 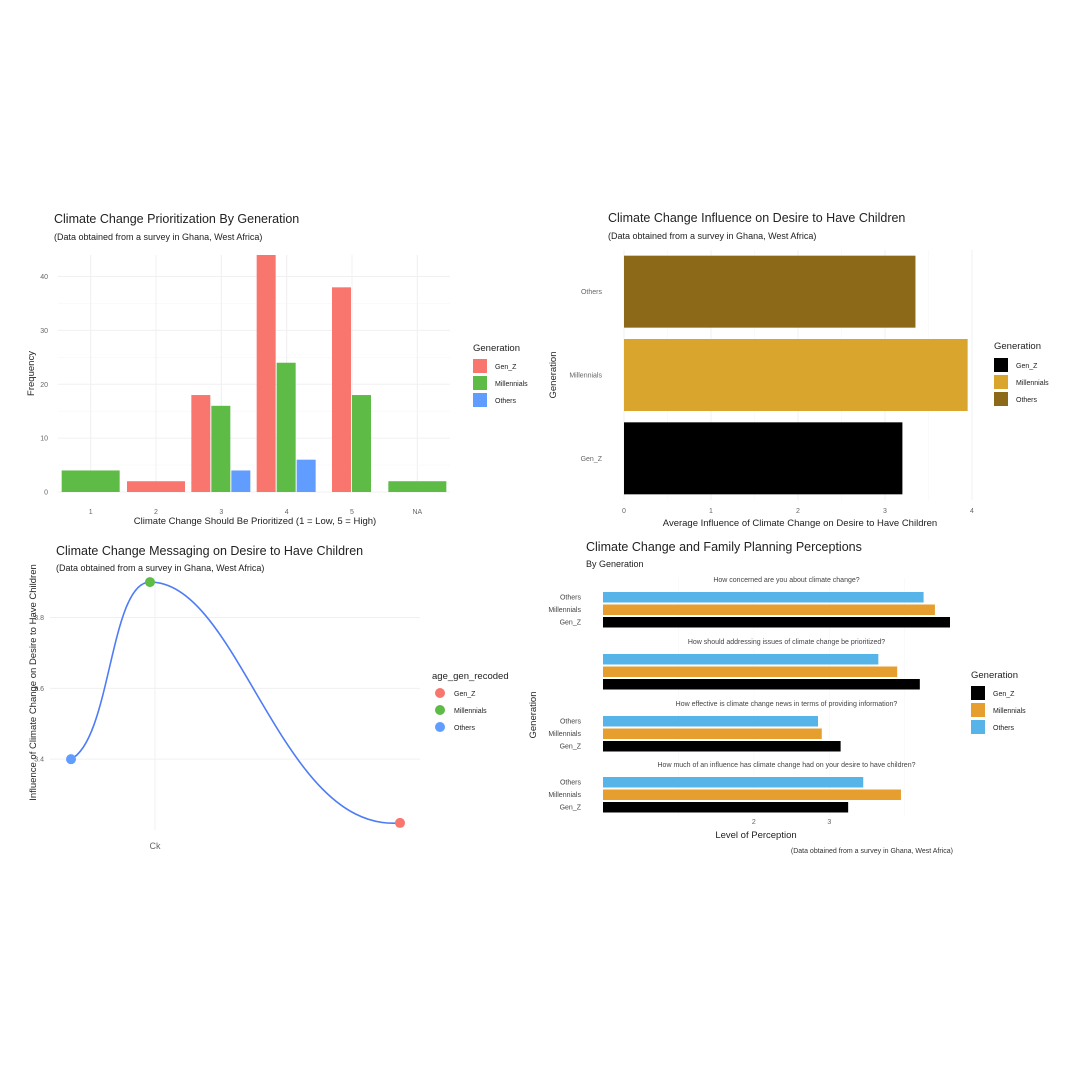 I want to click on chart3-y-tick-label: 3.8, so click(x=39, y=618).